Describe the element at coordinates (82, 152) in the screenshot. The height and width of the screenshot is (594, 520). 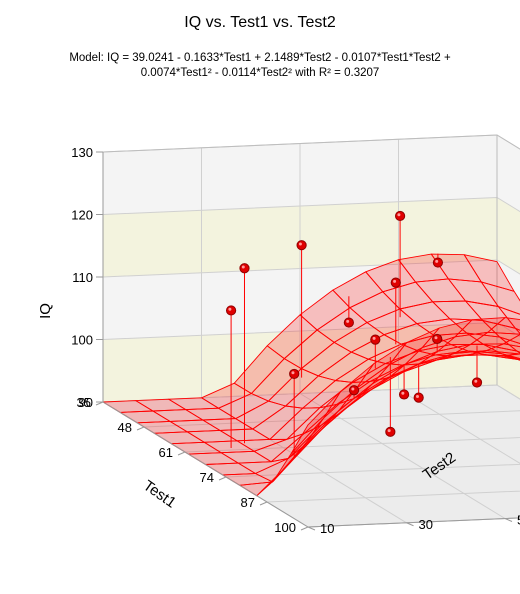
I see `z-tick-label: 130` at that location.